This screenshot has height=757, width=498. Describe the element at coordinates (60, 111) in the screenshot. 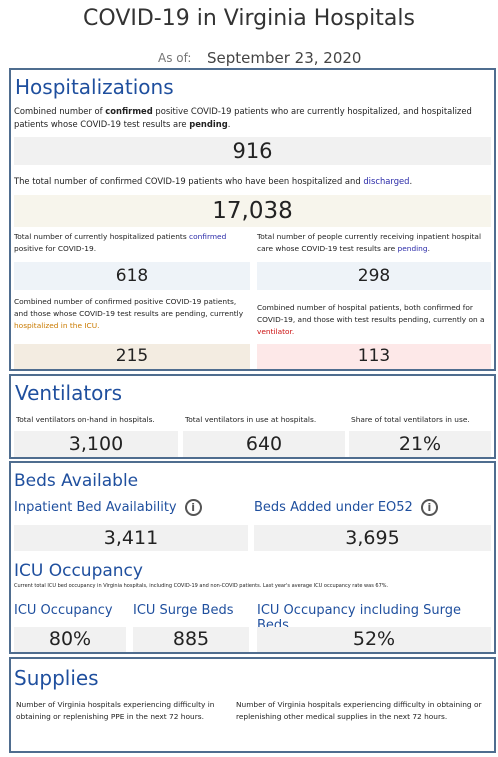

I see `text: Combined number of` at that location.